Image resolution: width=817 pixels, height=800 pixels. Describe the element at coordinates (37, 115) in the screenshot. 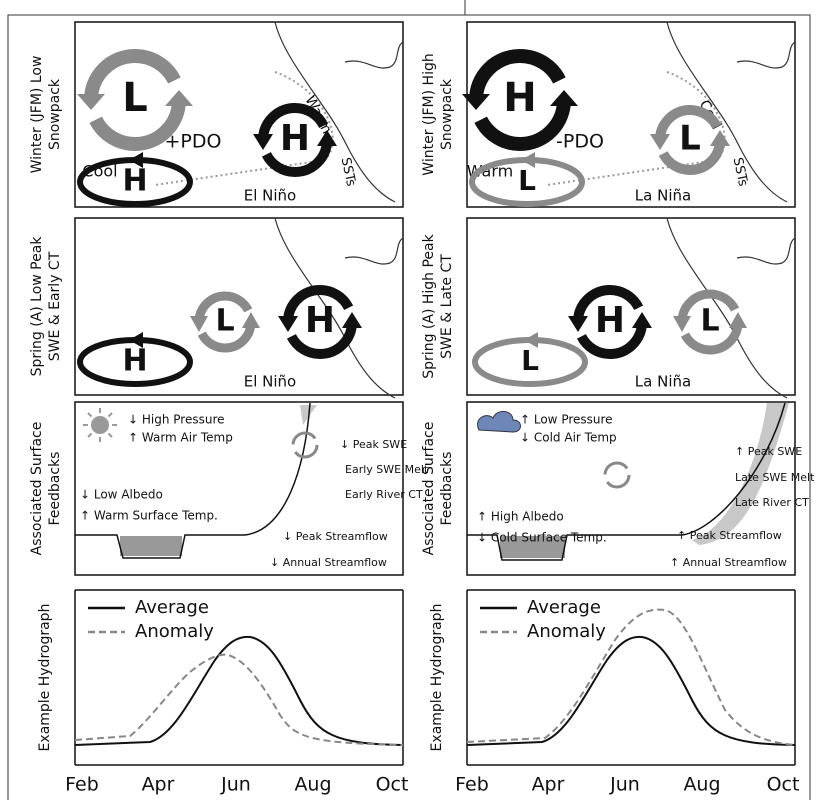

I see `row-label: Winter (JFM) Low` at that location.